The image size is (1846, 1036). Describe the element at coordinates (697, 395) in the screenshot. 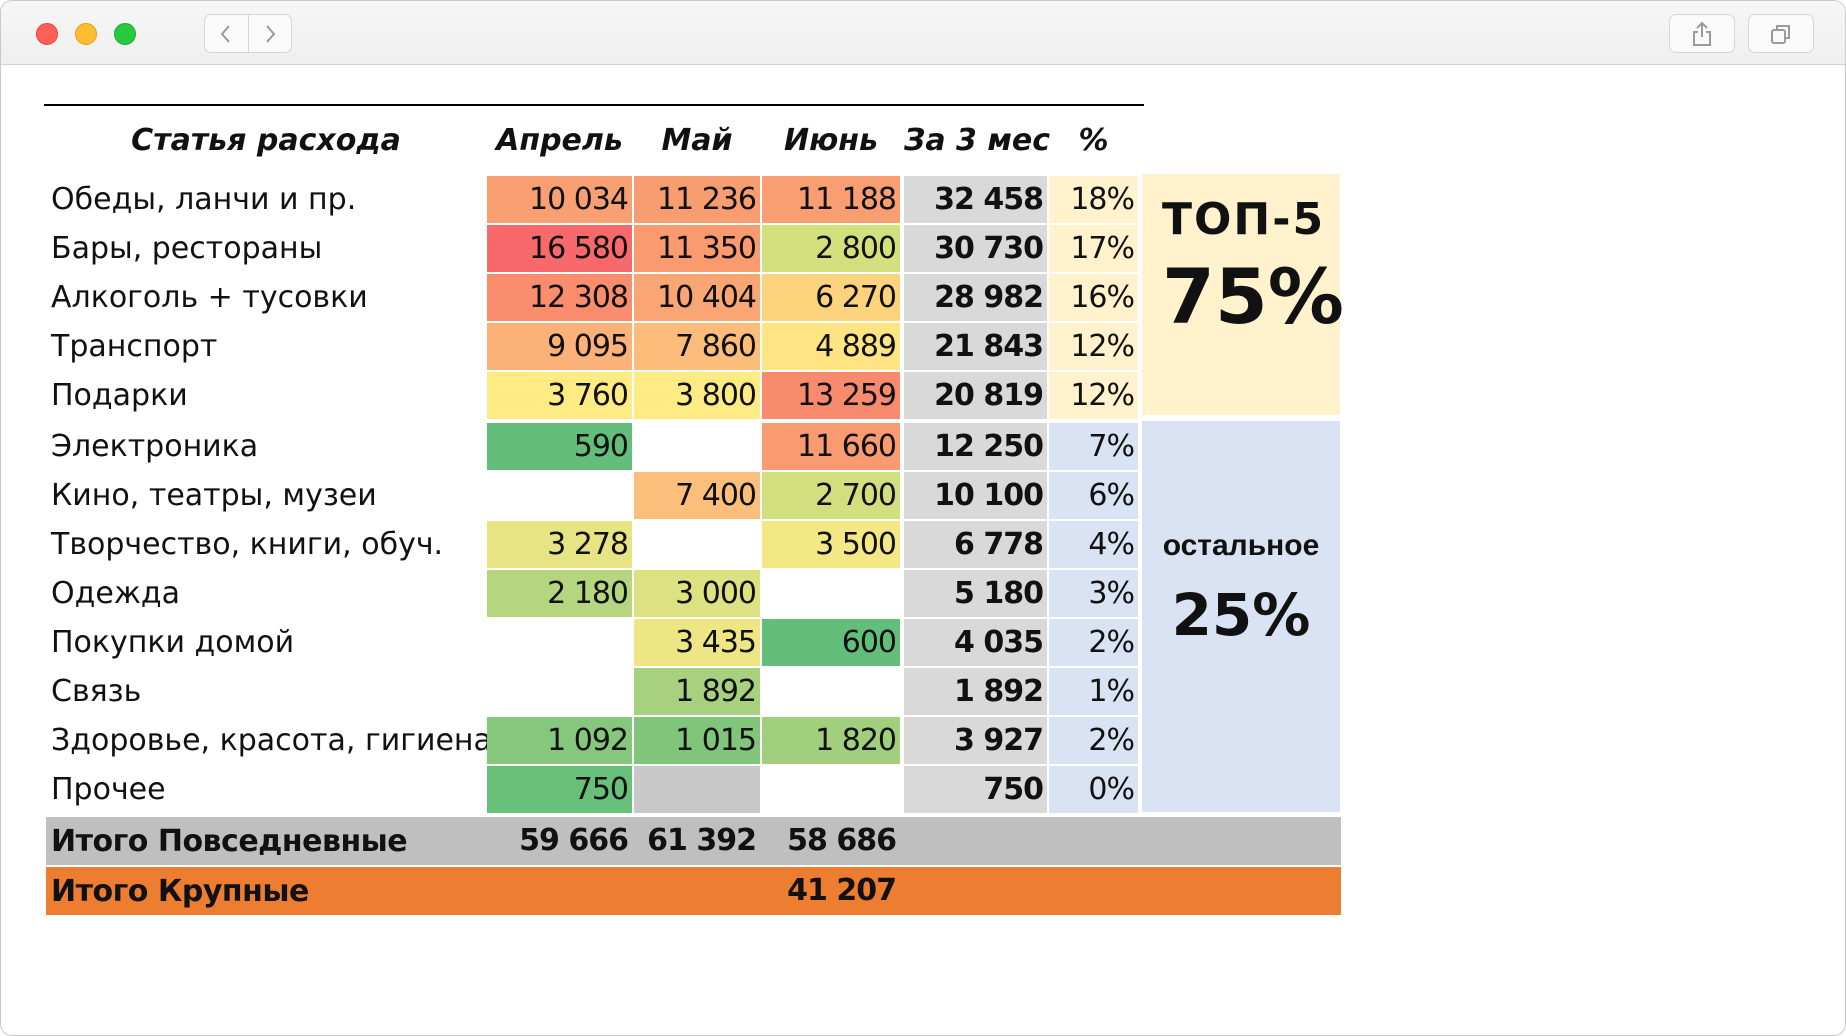

I see `cell-may: 3 800` at that location.